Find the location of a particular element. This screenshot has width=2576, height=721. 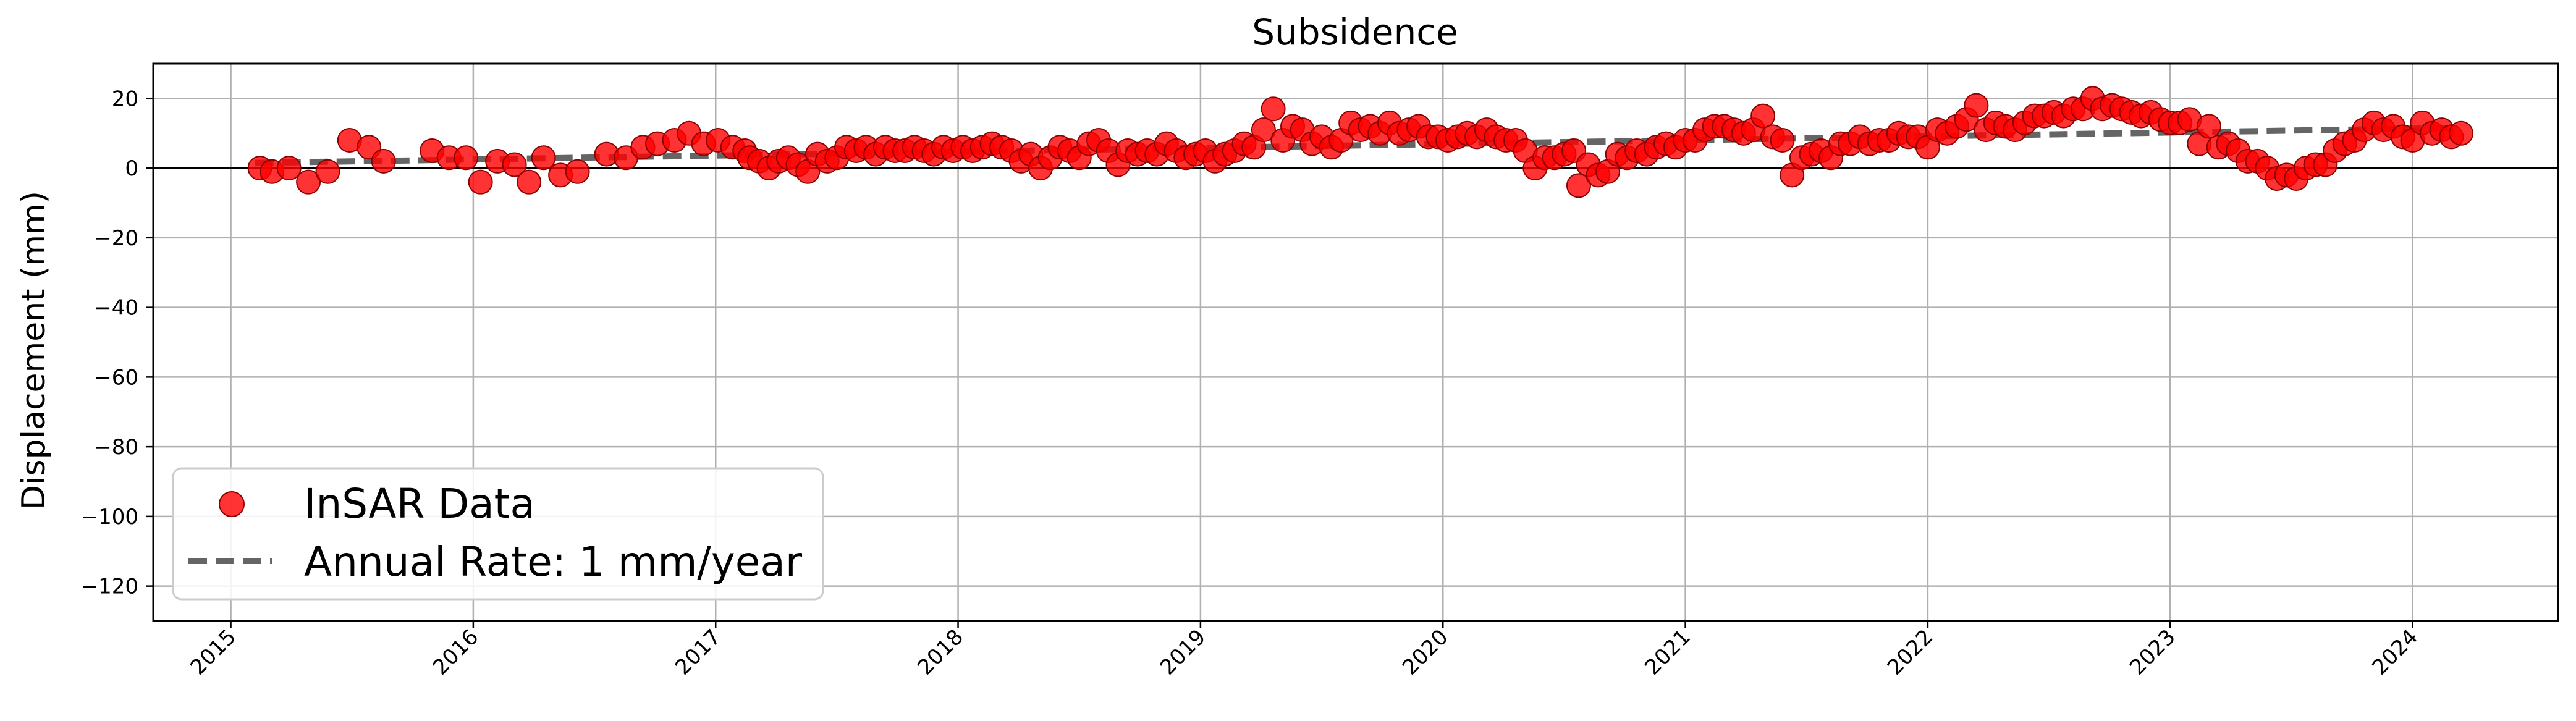

legend-label-trend: Annual Rate: 1 mm/year is located at coordinates (553, 562).